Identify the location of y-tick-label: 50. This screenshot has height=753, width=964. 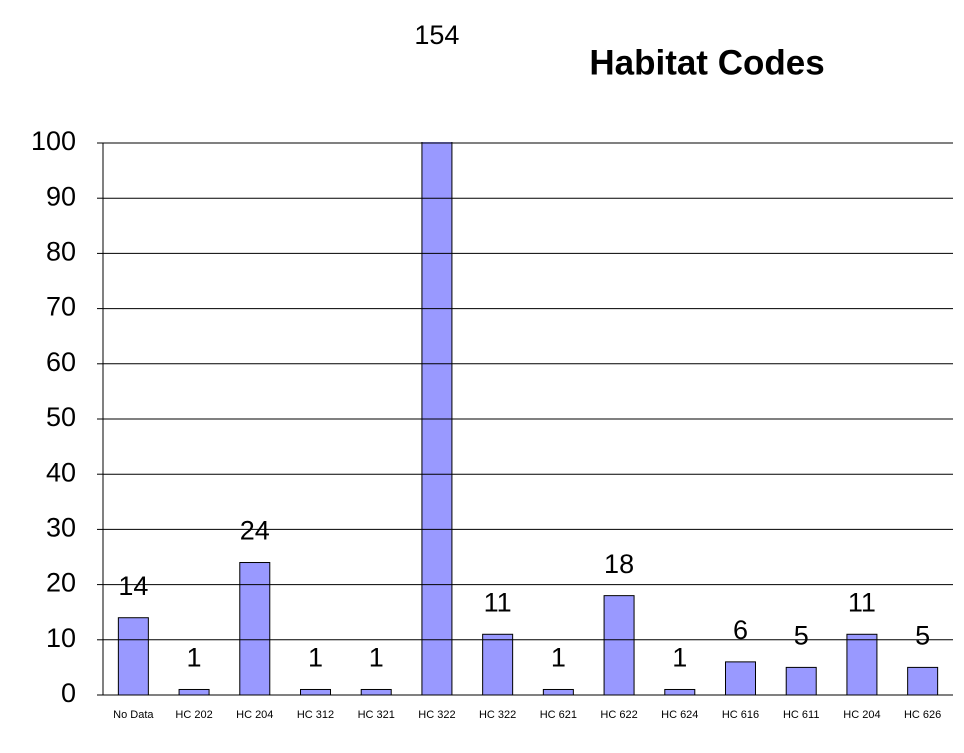
(61, 417).